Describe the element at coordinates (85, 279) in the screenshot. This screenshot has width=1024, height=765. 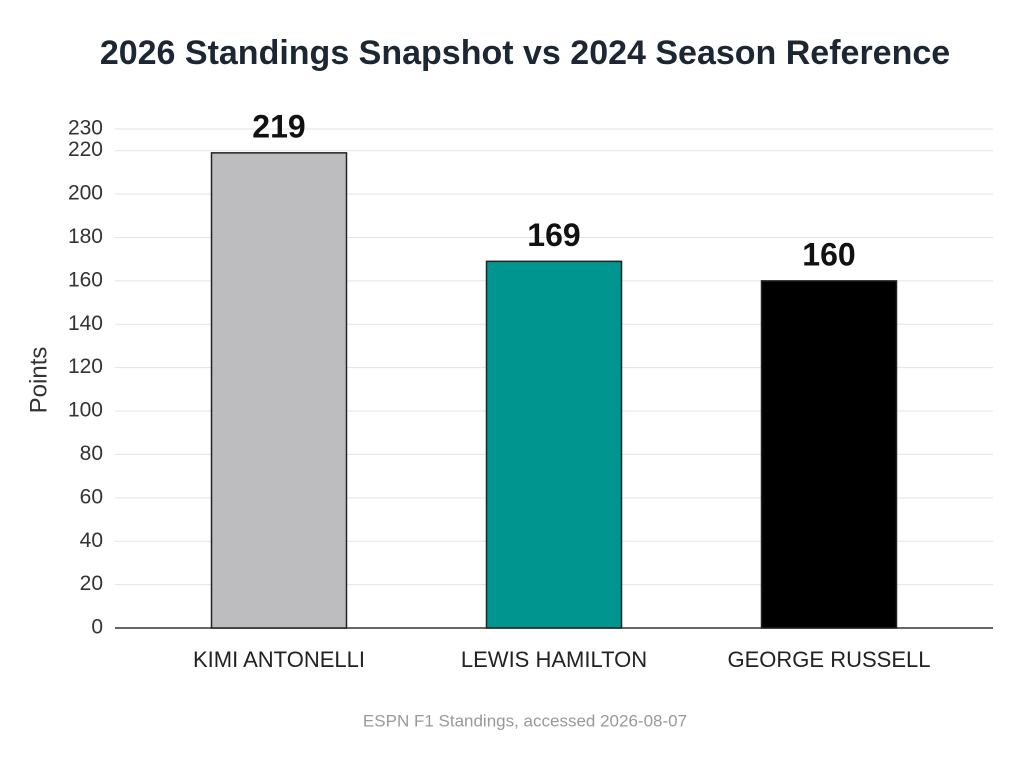
I see `y-tick-label: 160` at that location.